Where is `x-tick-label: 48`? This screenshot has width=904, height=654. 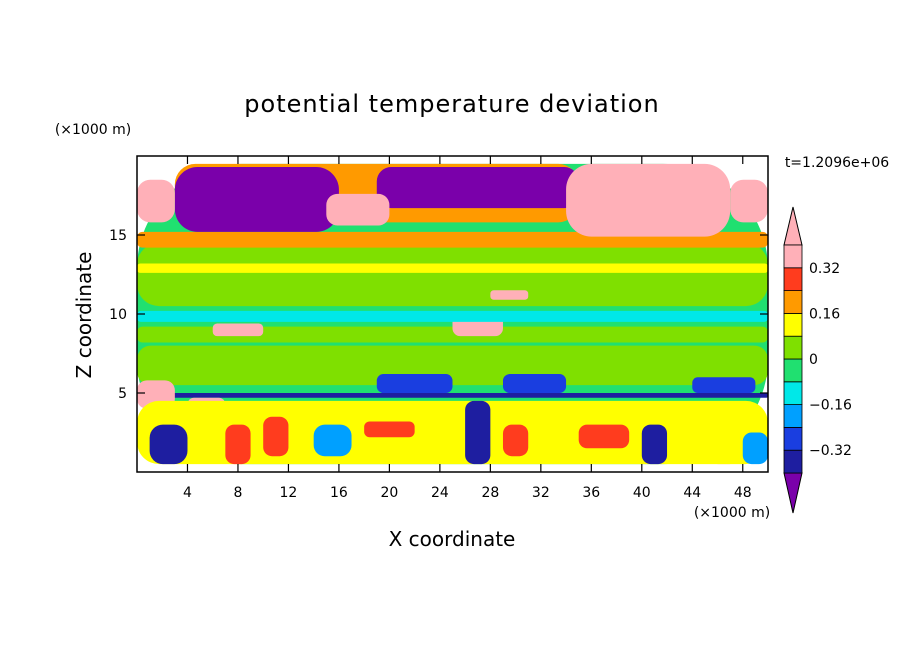
x-tick-label: 48 is located at coordinates (743, 493).